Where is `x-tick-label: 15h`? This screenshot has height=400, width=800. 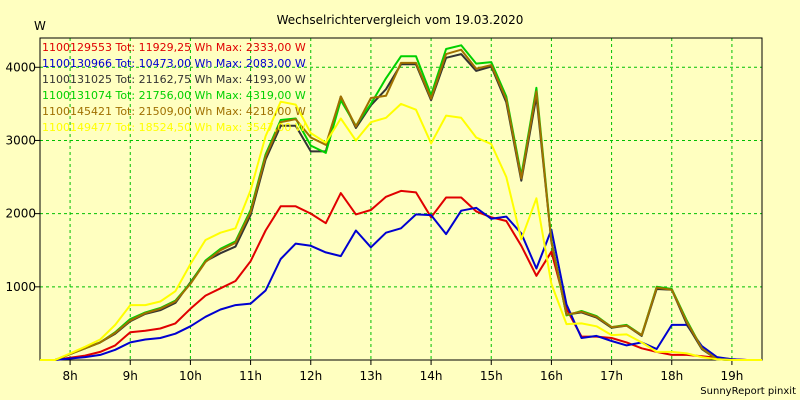 x-tick-label: 15h is located at coordinates (491, 376).